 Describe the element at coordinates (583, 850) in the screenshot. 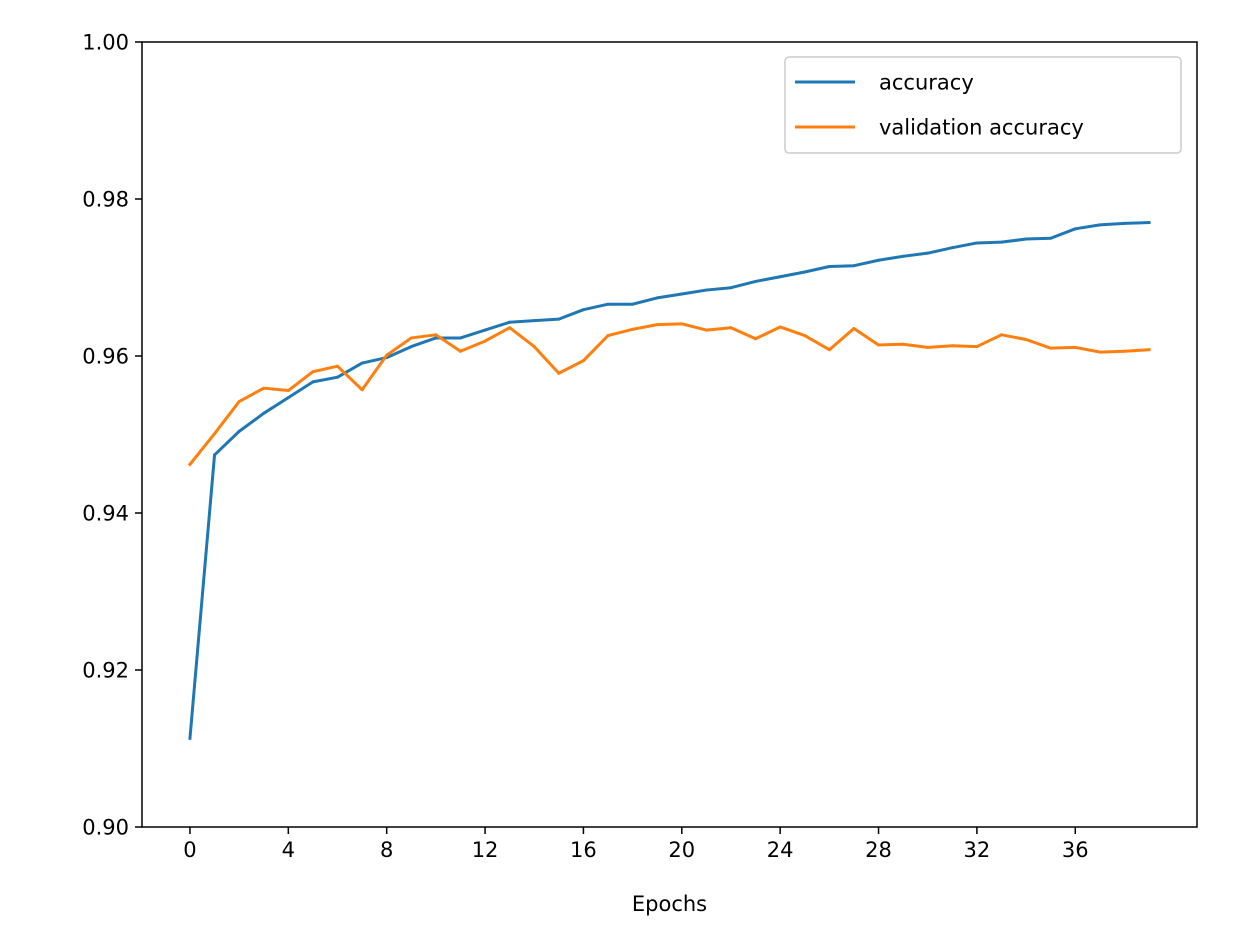

I see `x-tick-label: 16` at that location.